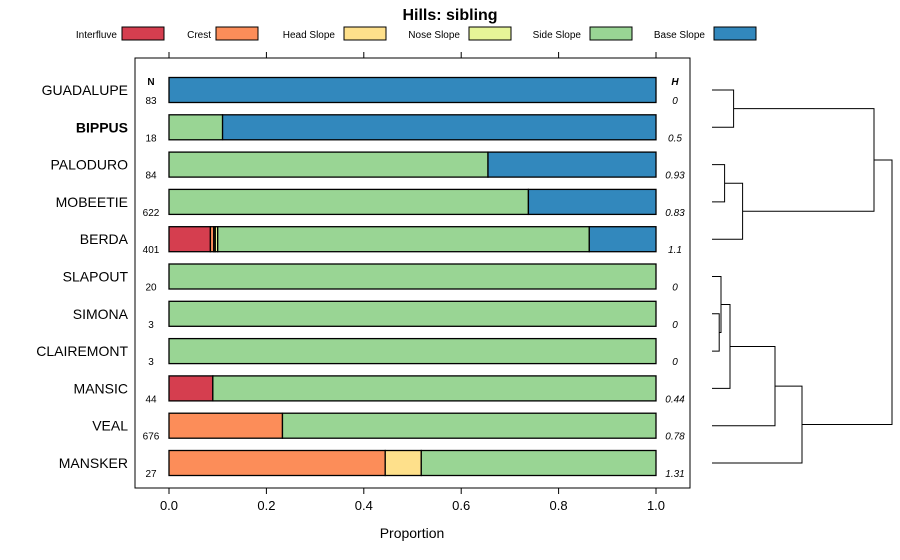 The height and width of the screenshot is (560, 900). What do you see at coordinates (143, 33) in the screenshot?
I see `legend-swatch-interfluve` at bounding box center [143, 33].